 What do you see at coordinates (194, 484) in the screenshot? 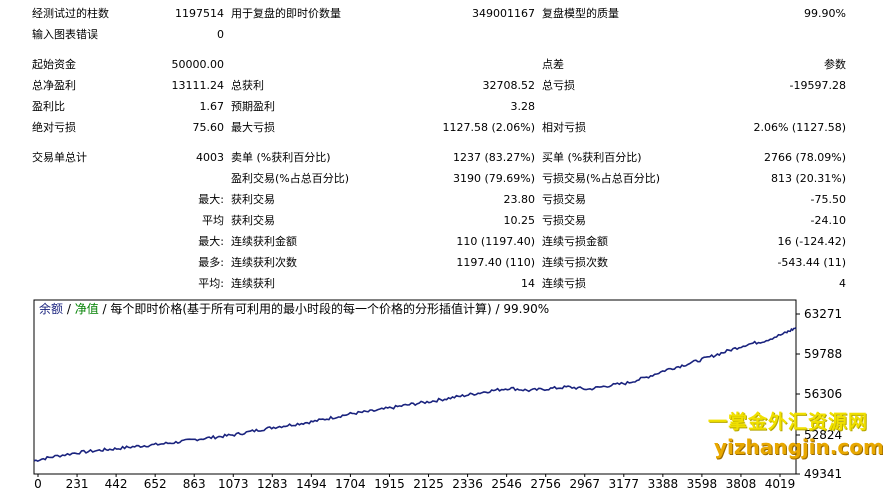
I see `x-tick-label: 863` at bounding box center [194, 484].